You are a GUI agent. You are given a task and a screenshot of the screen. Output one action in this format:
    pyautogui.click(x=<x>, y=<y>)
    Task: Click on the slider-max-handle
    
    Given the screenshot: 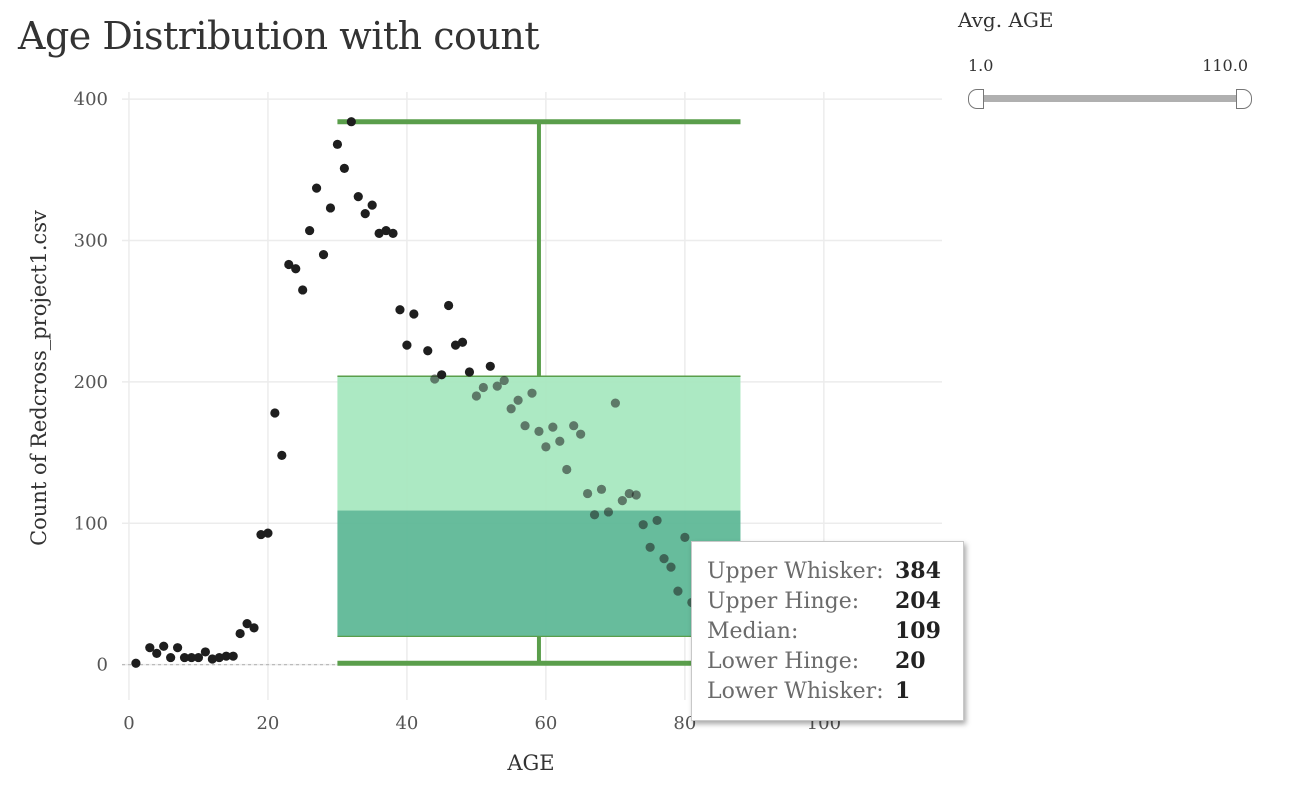 What is the action you would take?
    pyautogui.click(x=1244, y=99)
    